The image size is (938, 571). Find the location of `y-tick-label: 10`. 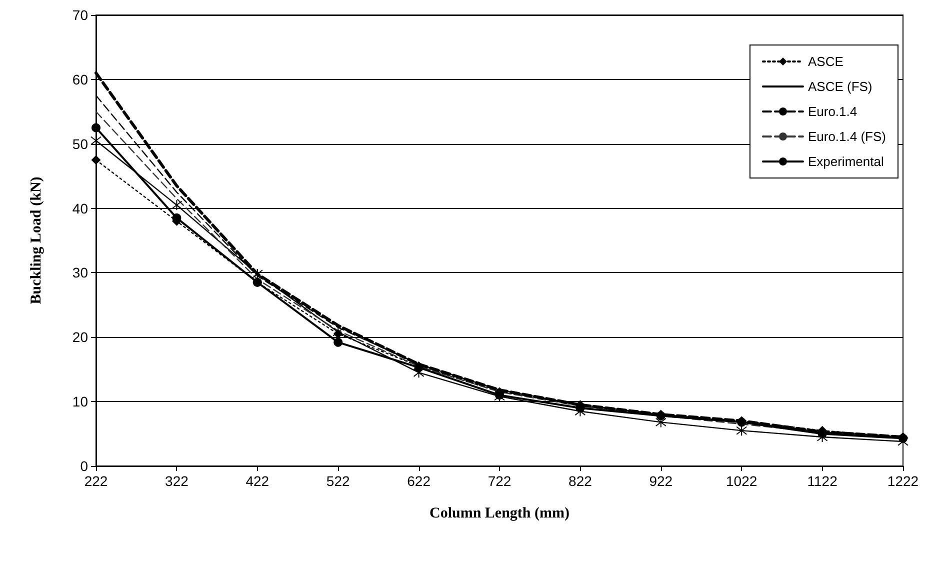

y-tick-label: 10 is located at coordinates (80, 402).